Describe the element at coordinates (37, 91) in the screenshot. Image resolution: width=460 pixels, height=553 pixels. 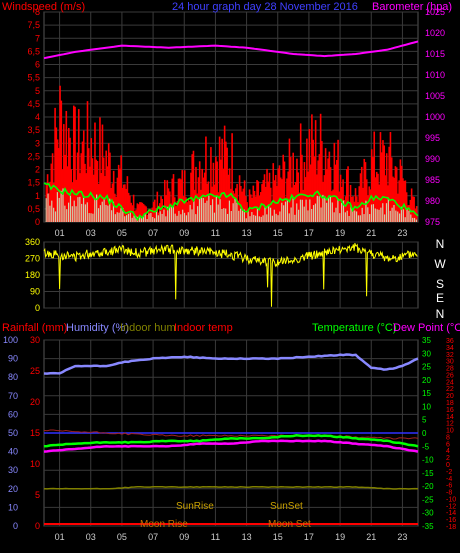
I see `windspeed-tick-label: 5` at that location.